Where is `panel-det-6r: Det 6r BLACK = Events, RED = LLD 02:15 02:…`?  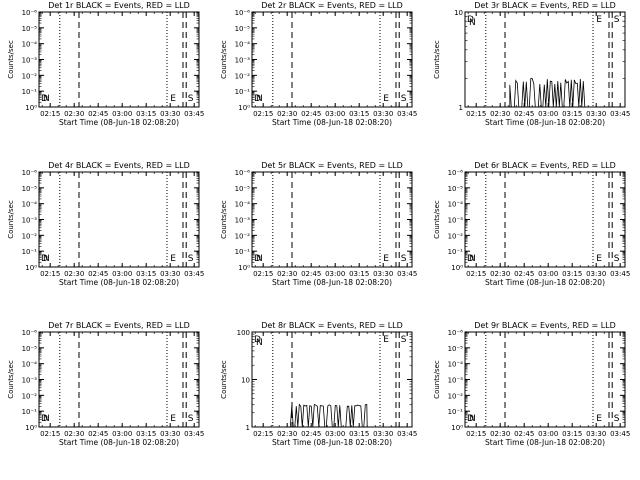
panel-det-6r: Det 6r BLACK = Events, RED = LLD 02:15 02:… is located at coordinates (531, 224).